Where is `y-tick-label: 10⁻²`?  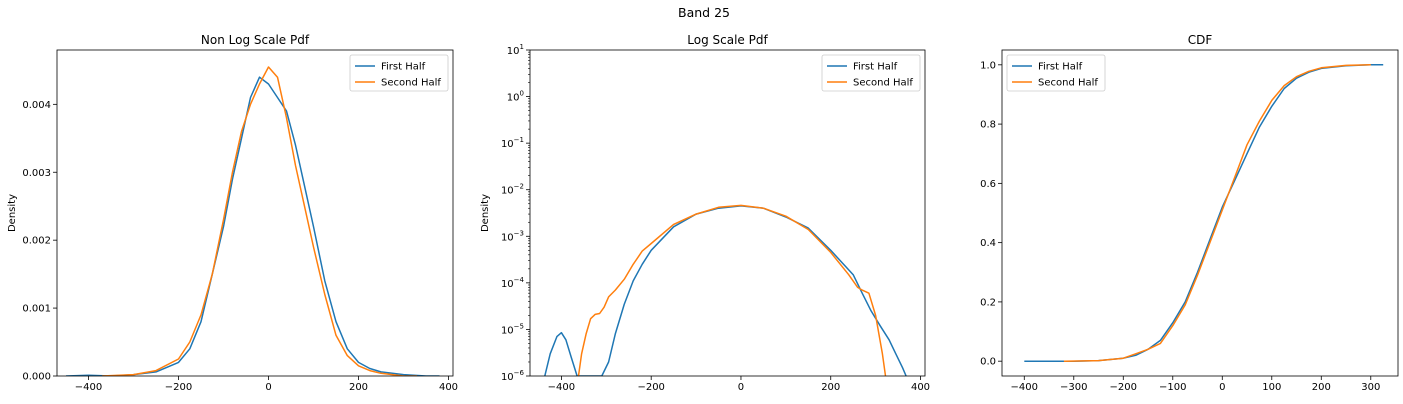 y-tick-label: 10⁻² is located at coordinates (512, 190).